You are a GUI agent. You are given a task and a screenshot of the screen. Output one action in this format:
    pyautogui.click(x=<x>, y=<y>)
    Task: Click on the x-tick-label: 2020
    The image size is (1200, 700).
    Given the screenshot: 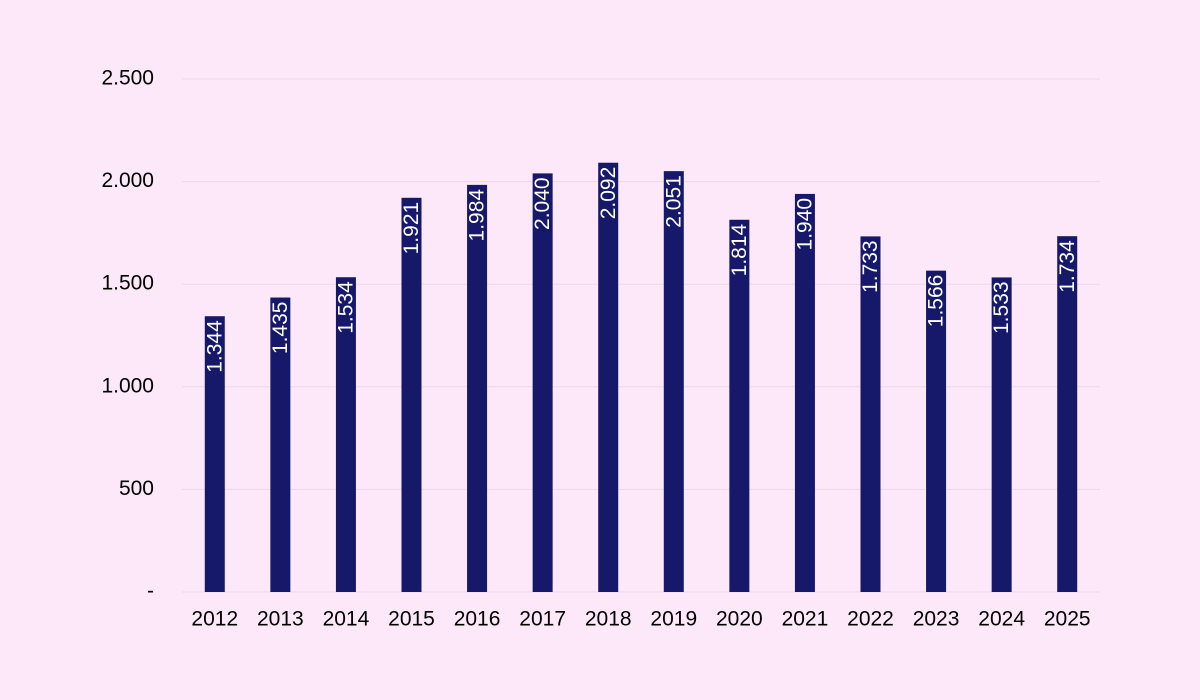 What is the action you would take?
    pyautogui.click(x=739, y=619)
    